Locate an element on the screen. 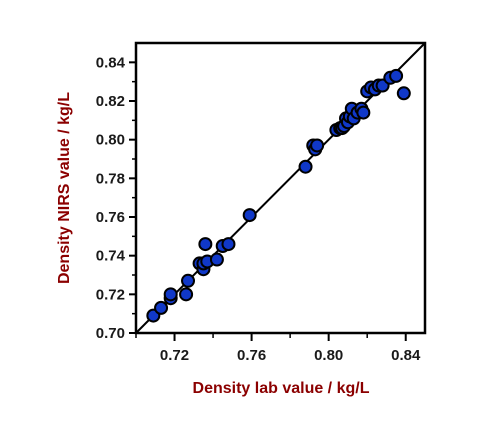 This screenshot has height=440, width=480. x-tick-label: 0.84 is located at coordinates (406, 355).